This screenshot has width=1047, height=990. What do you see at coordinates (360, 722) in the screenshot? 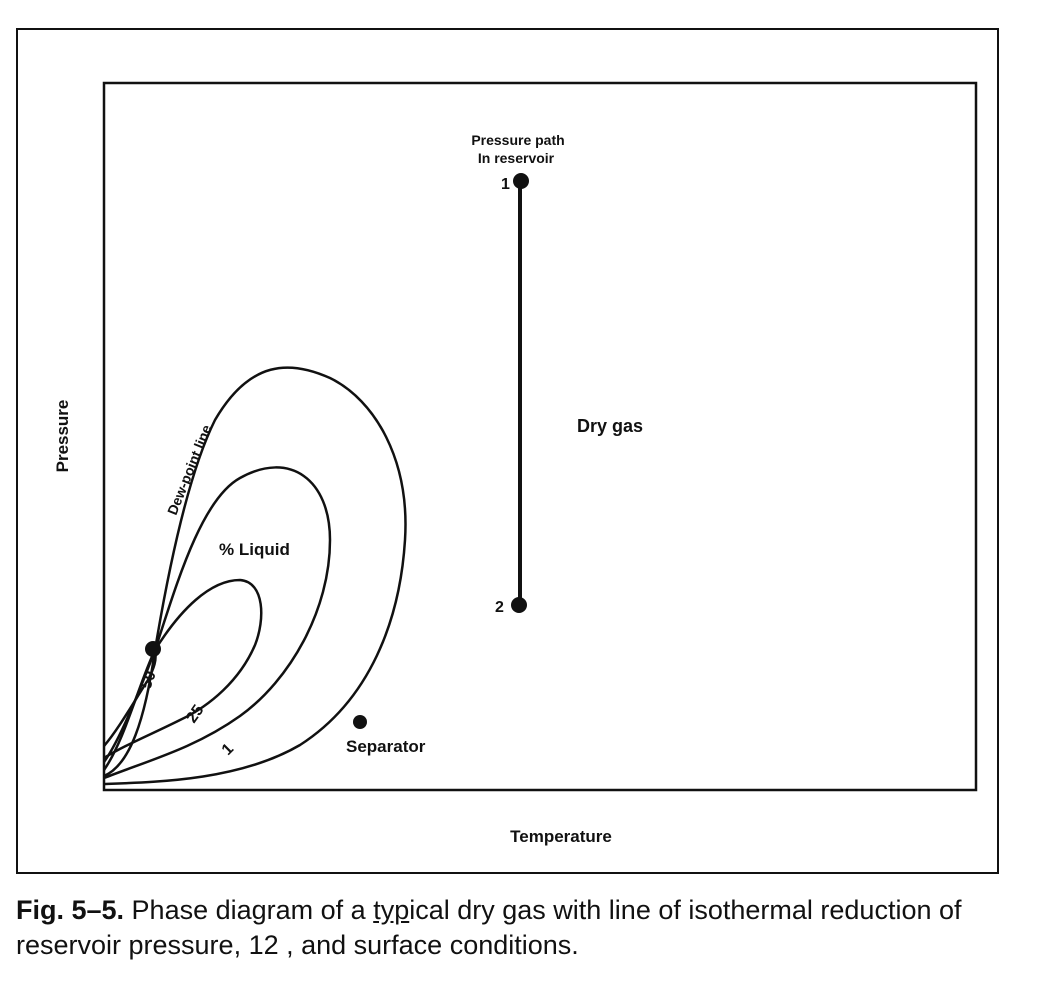
I see `separator-marker` at bounding box center [360, 722].